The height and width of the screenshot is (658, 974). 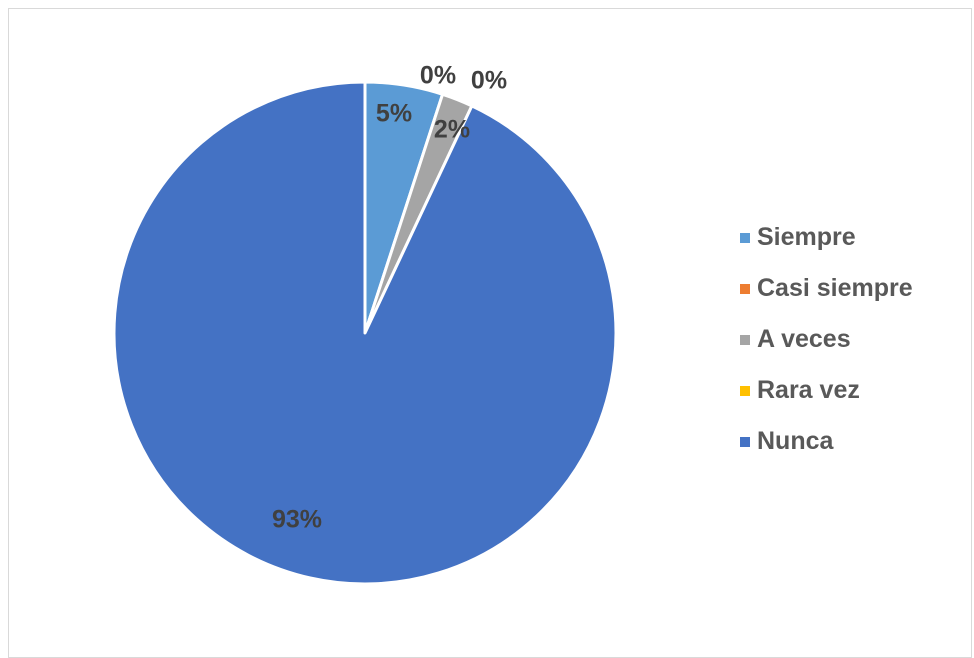 What do you see at coordinates (452, 130) in the screenshot?
I see `data-label-a-veces: 2%` at bounding box center [452, 130].